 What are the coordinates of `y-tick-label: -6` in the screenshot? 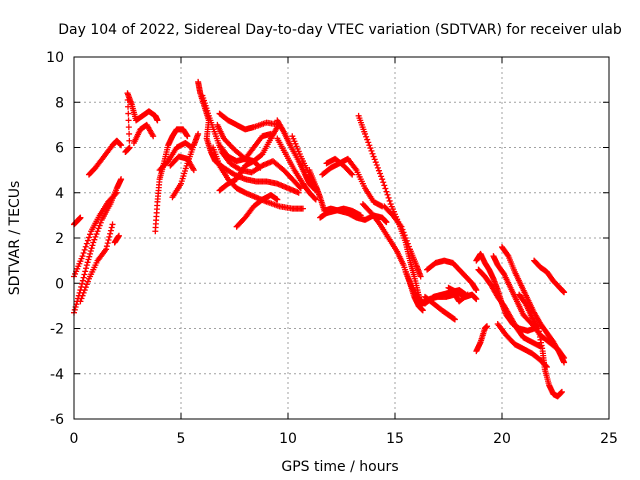 It's located at (57, 420).